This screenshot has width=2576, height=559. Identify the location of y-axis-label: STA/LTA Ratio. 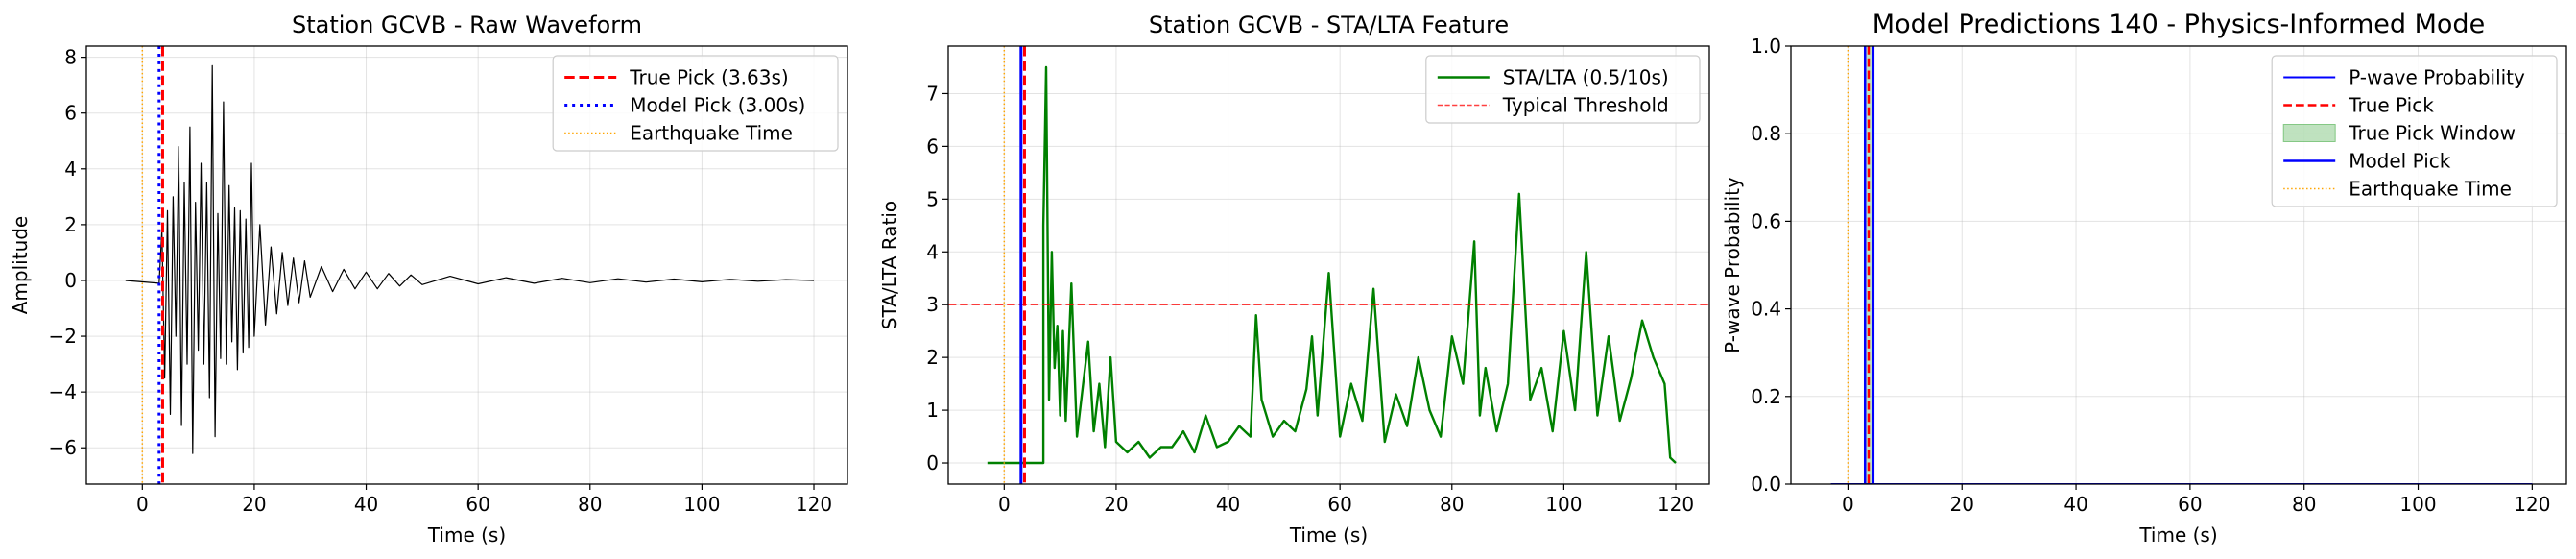
(889, 265).